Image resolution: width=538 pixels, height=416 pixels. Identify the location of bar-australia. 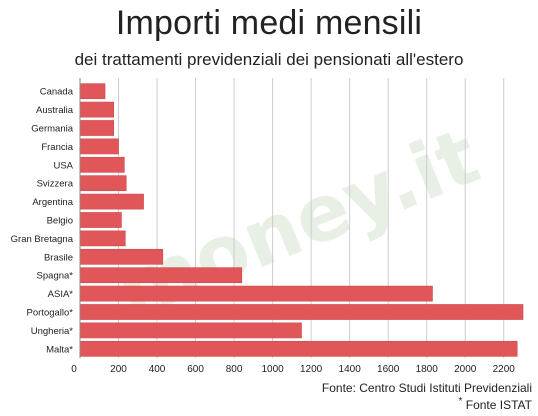
(97, 109).